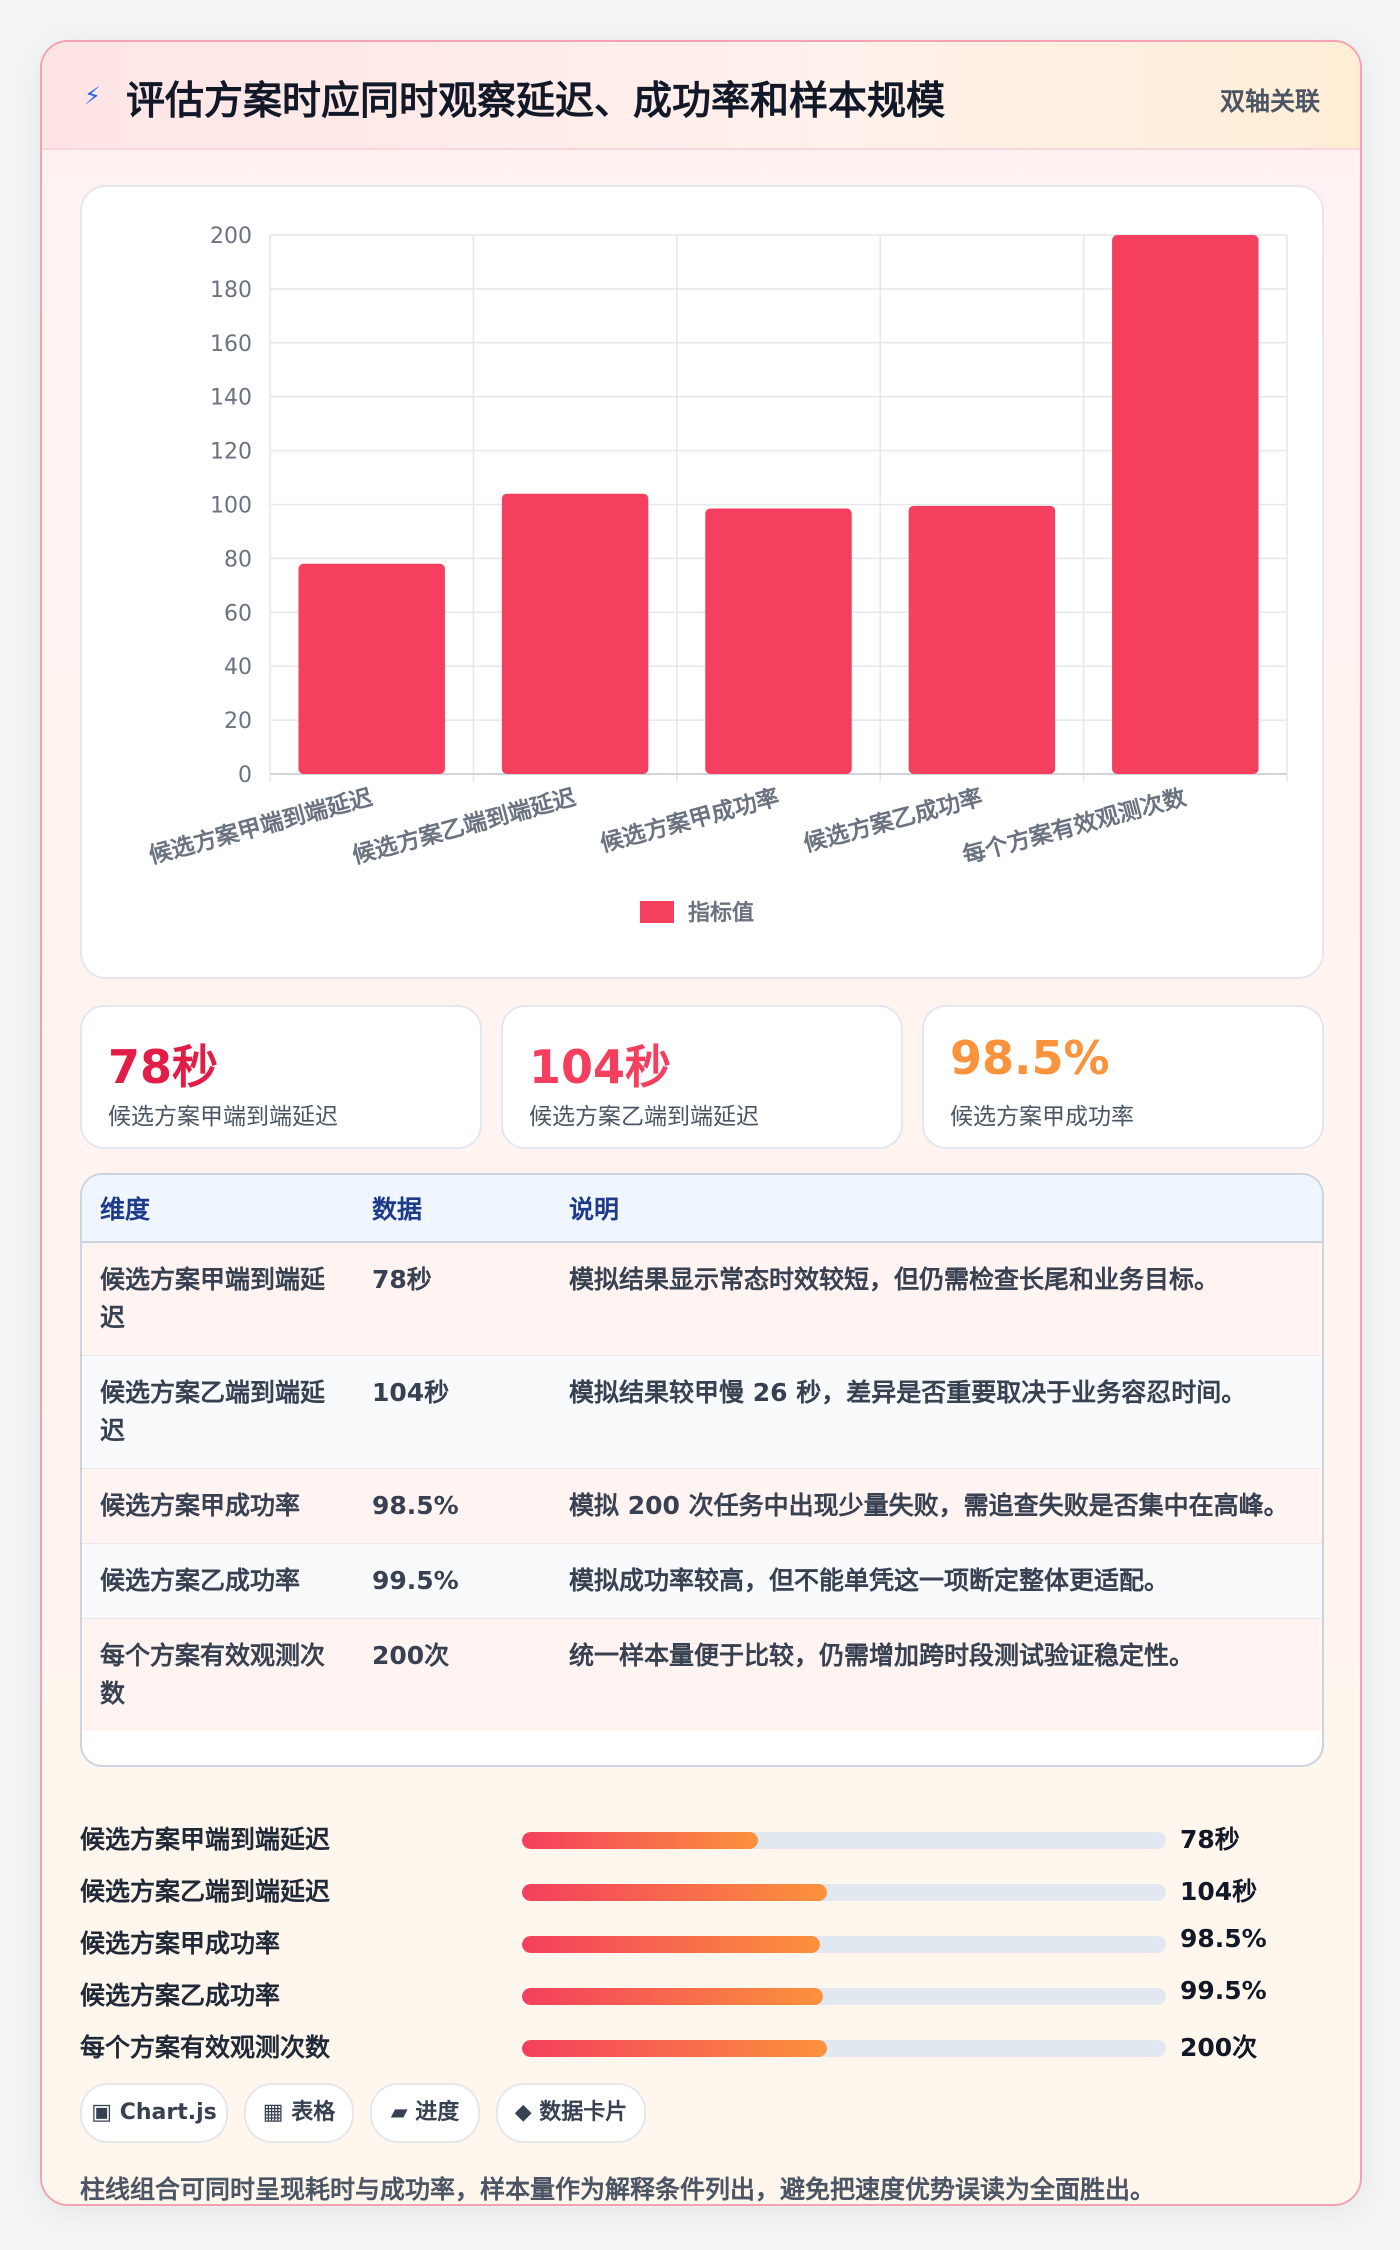  I want to click on chip-chartjs: ▣ Chart.js, so click(154, 2113).